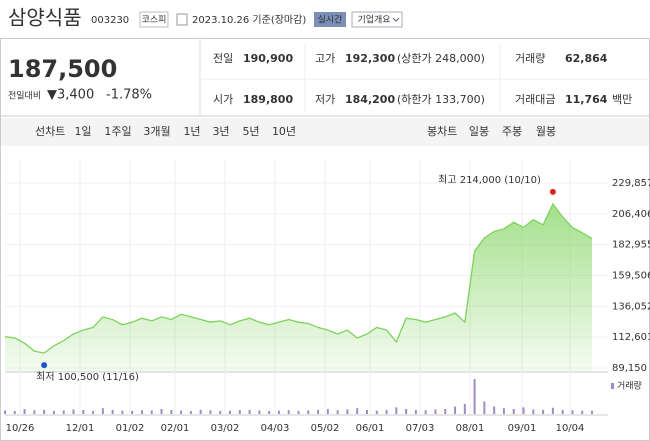 The height and width of the screenshot is (441, 650). I want to click on price: 187,500, so click(62, 69).